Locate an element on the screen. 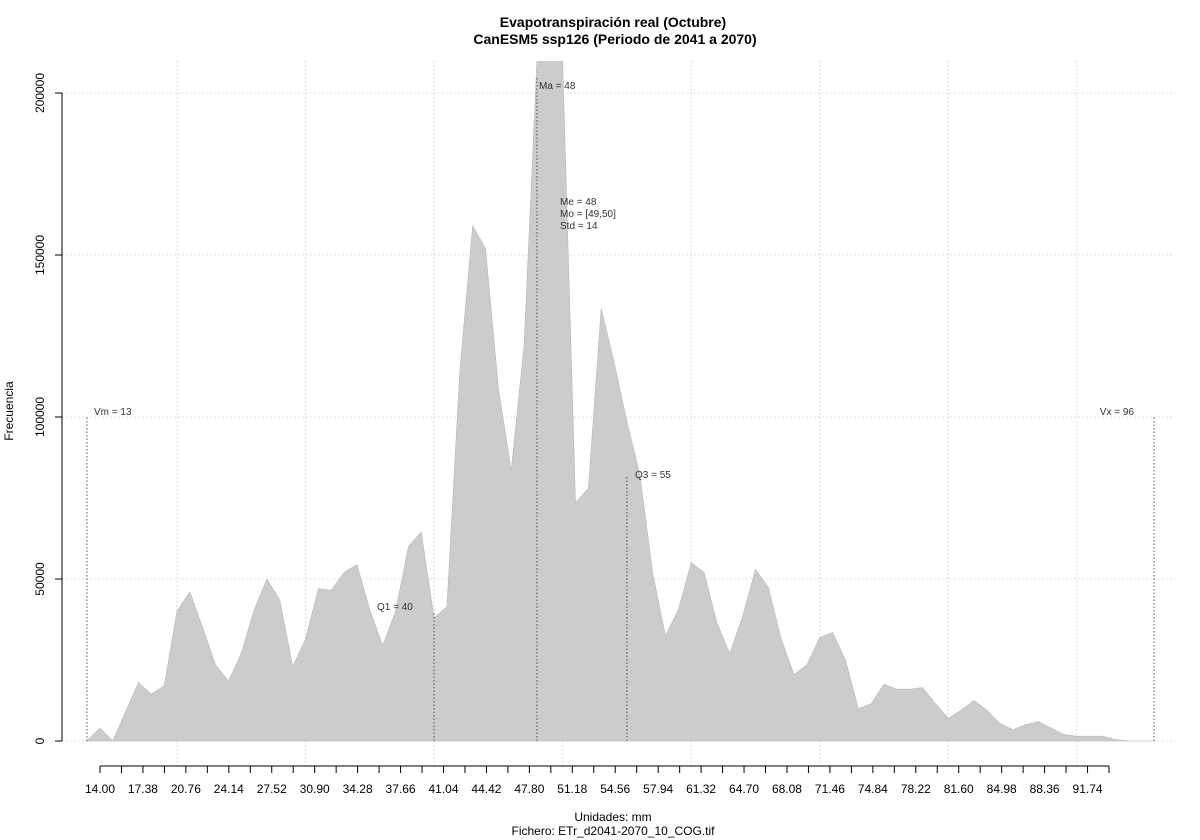 Image resolution: width=1200 pixels, height=840 pixels. annotation-mo: Mo = [49,50] is located at coordinates (588, 214).